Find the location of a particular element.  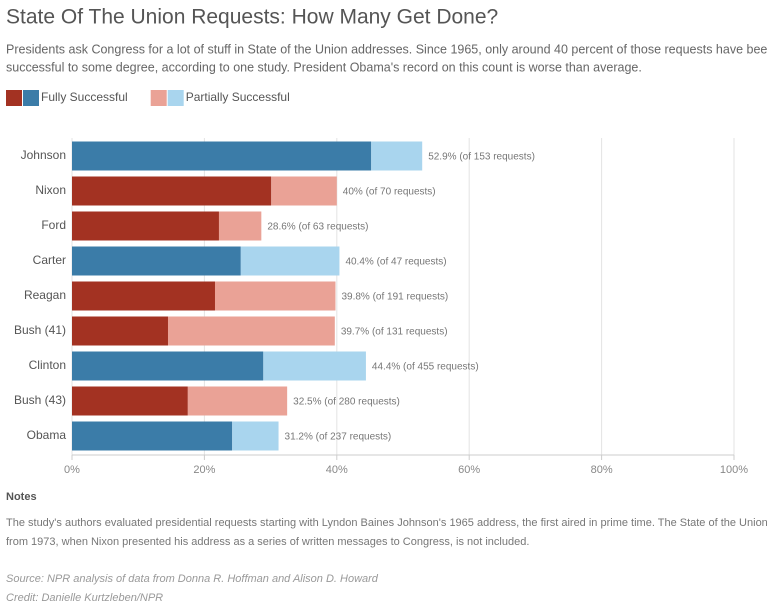

value-label: 40% (of 70 requests) is located at coordinates (389, 192).